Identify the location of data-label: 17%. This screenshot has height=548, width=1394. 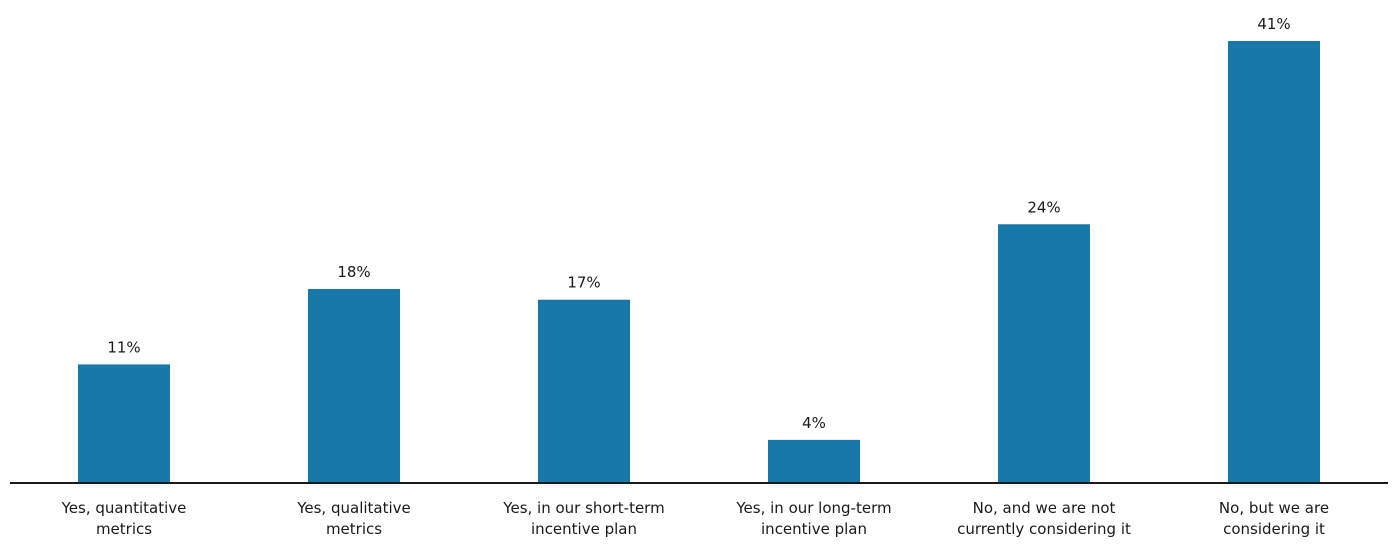
(583, 283).